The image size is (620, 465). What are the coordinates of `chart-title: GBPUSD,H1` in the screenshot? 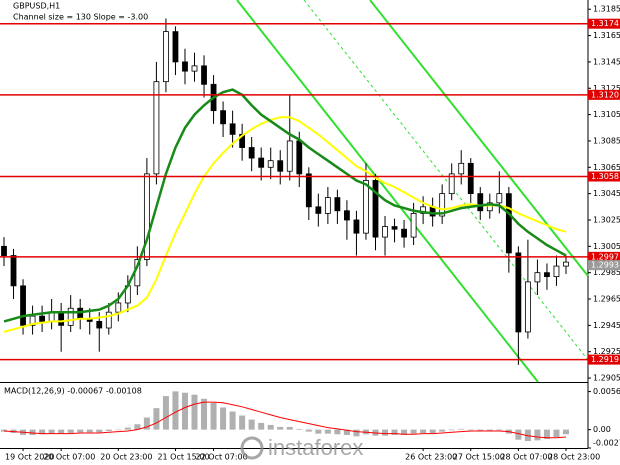 It's located at (36, 6).